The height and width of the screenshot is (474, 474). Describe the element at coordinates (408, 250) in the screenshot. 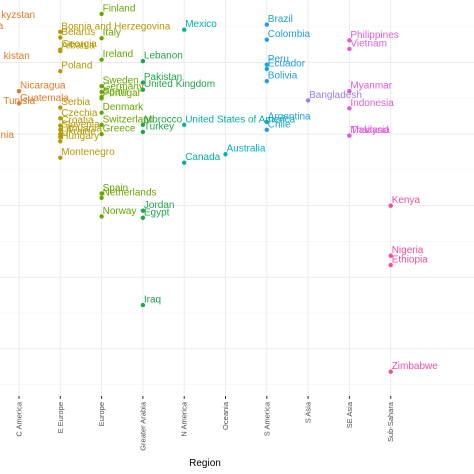

I see `point-label: Nigeria` at that location.